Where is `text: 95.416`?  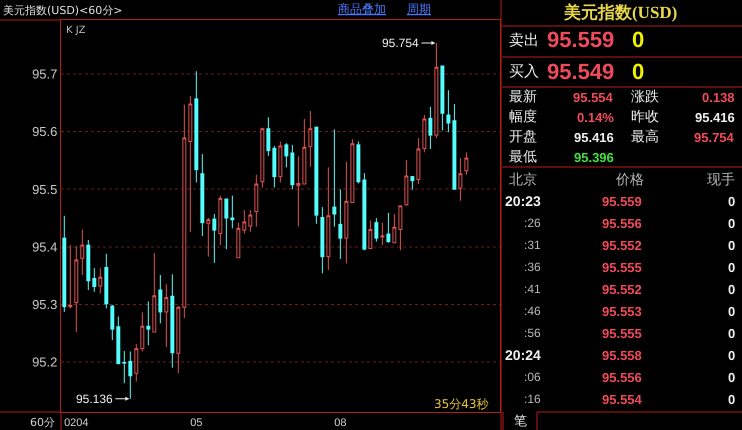 text: 95.416 is located at coordinates (715, 117).